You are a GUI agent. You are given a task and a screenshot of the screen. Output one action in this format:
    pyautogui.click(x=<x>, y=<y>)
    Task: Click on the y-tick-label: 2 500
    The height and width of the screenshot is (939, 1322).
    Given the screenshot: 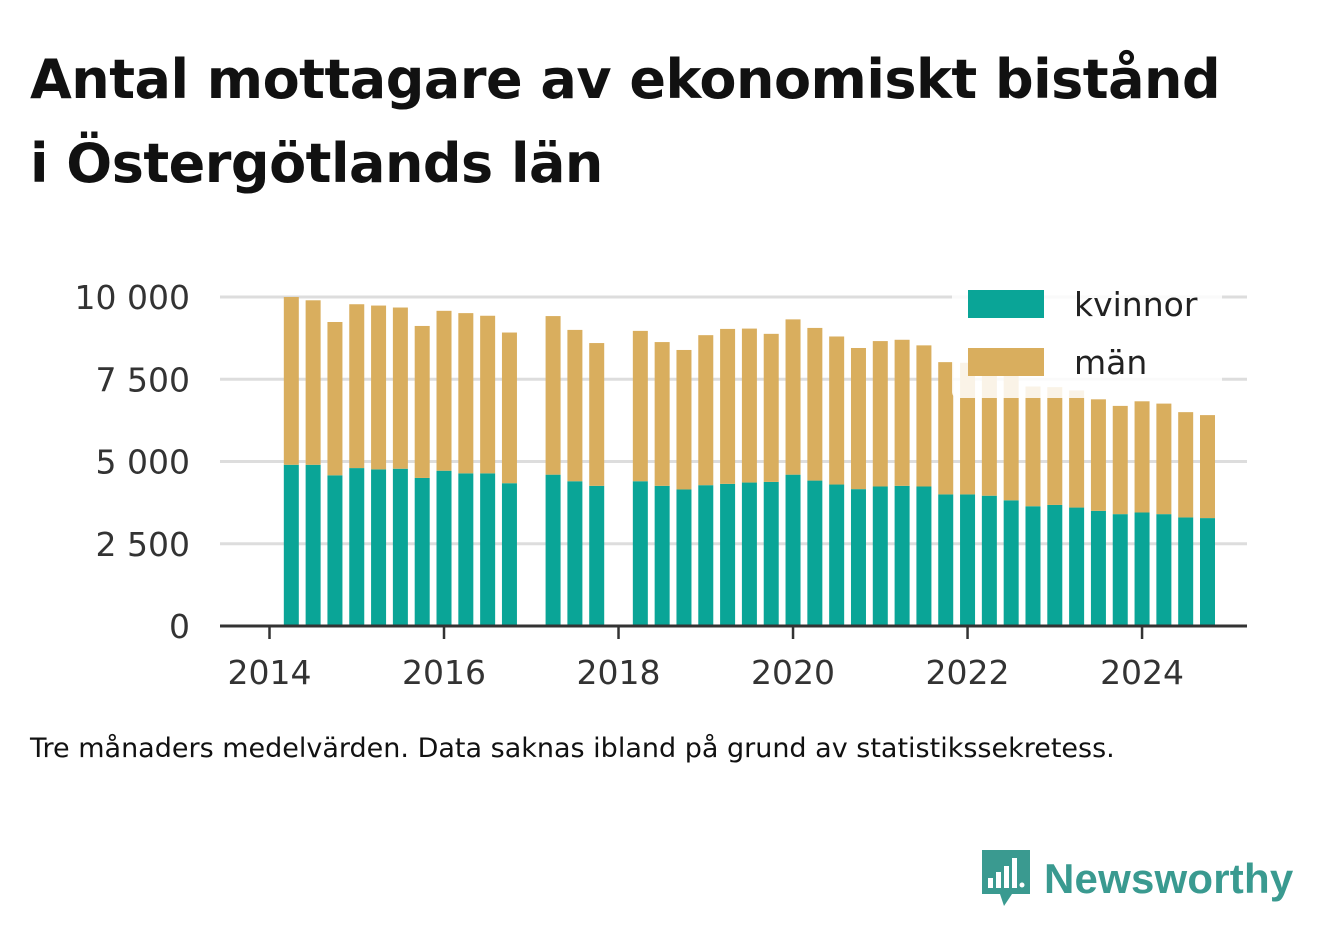 What is the action you would take?
    pyautogui.click(x=143, y=544)
    